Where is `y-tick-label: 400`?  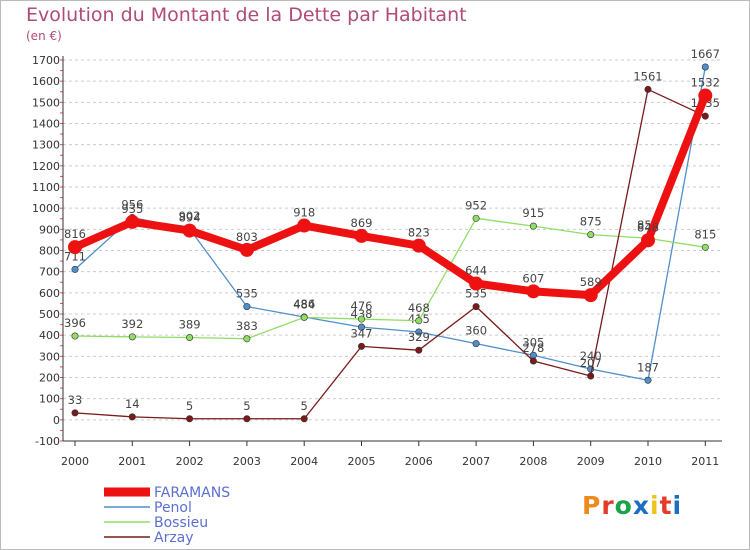
y-tick-label: 400 is located at coordinates (49, 335).